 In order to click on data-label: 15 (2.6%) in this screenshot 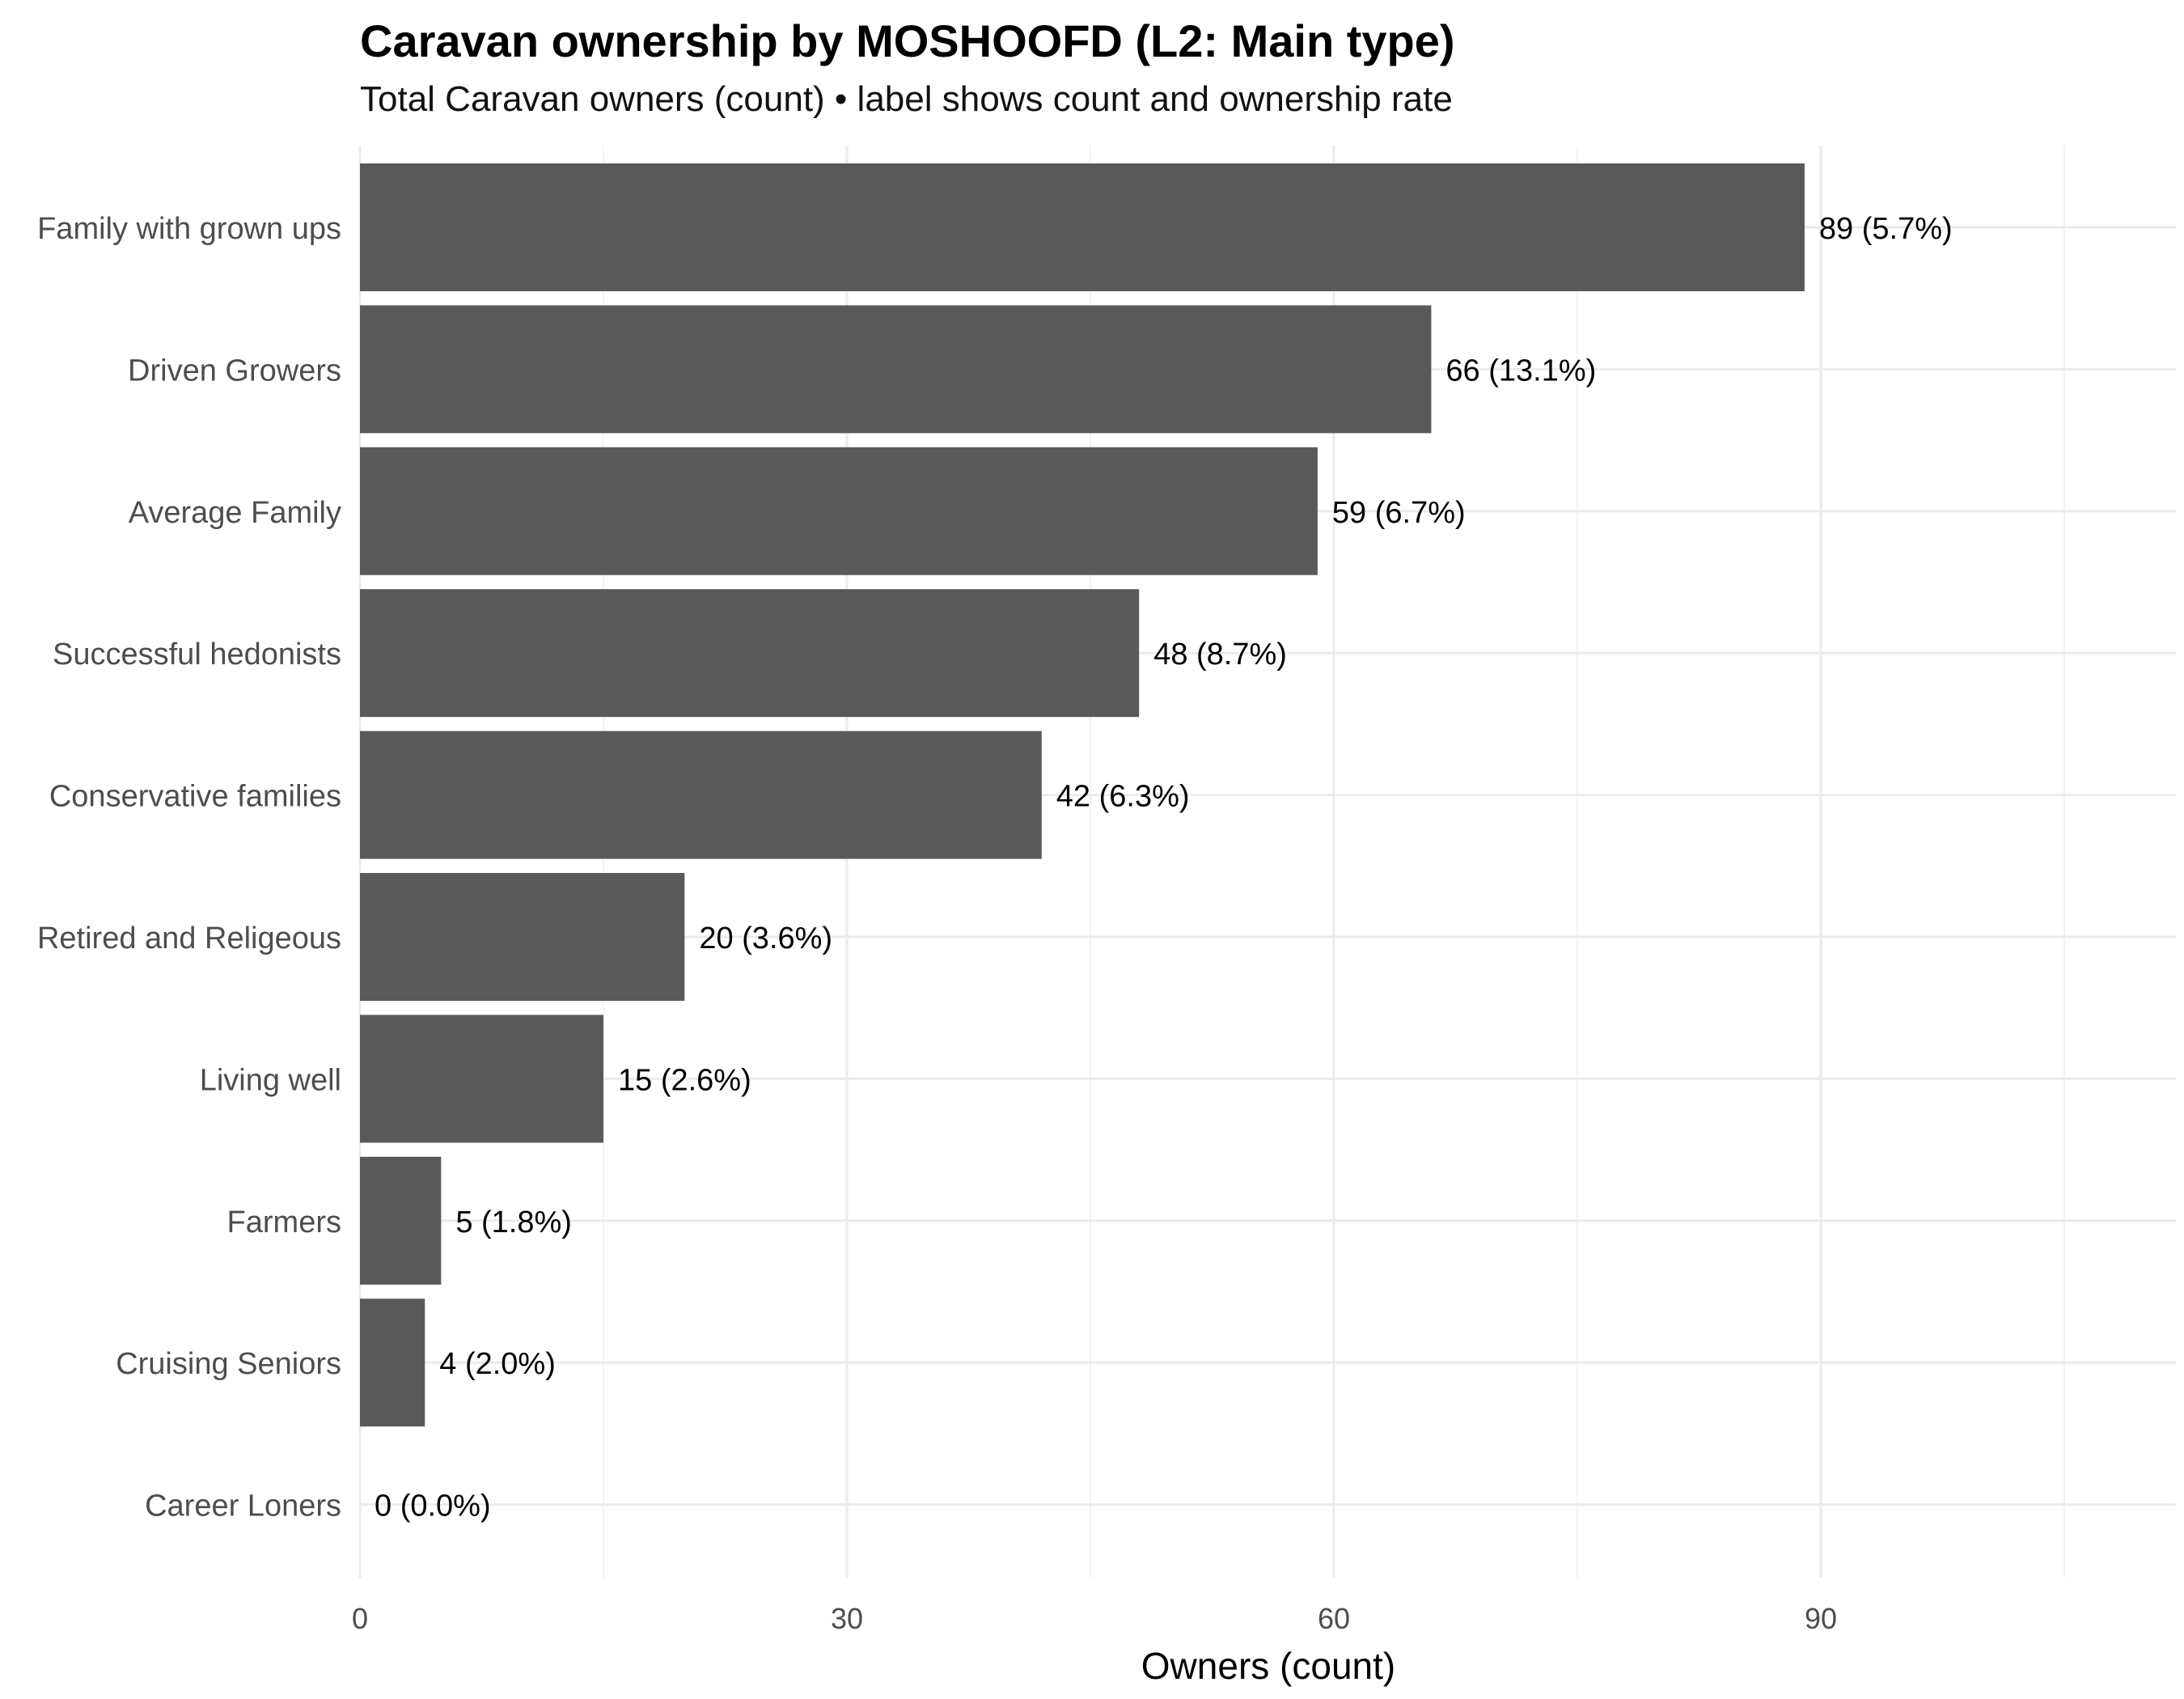, I will do `click(684, 1080)`.